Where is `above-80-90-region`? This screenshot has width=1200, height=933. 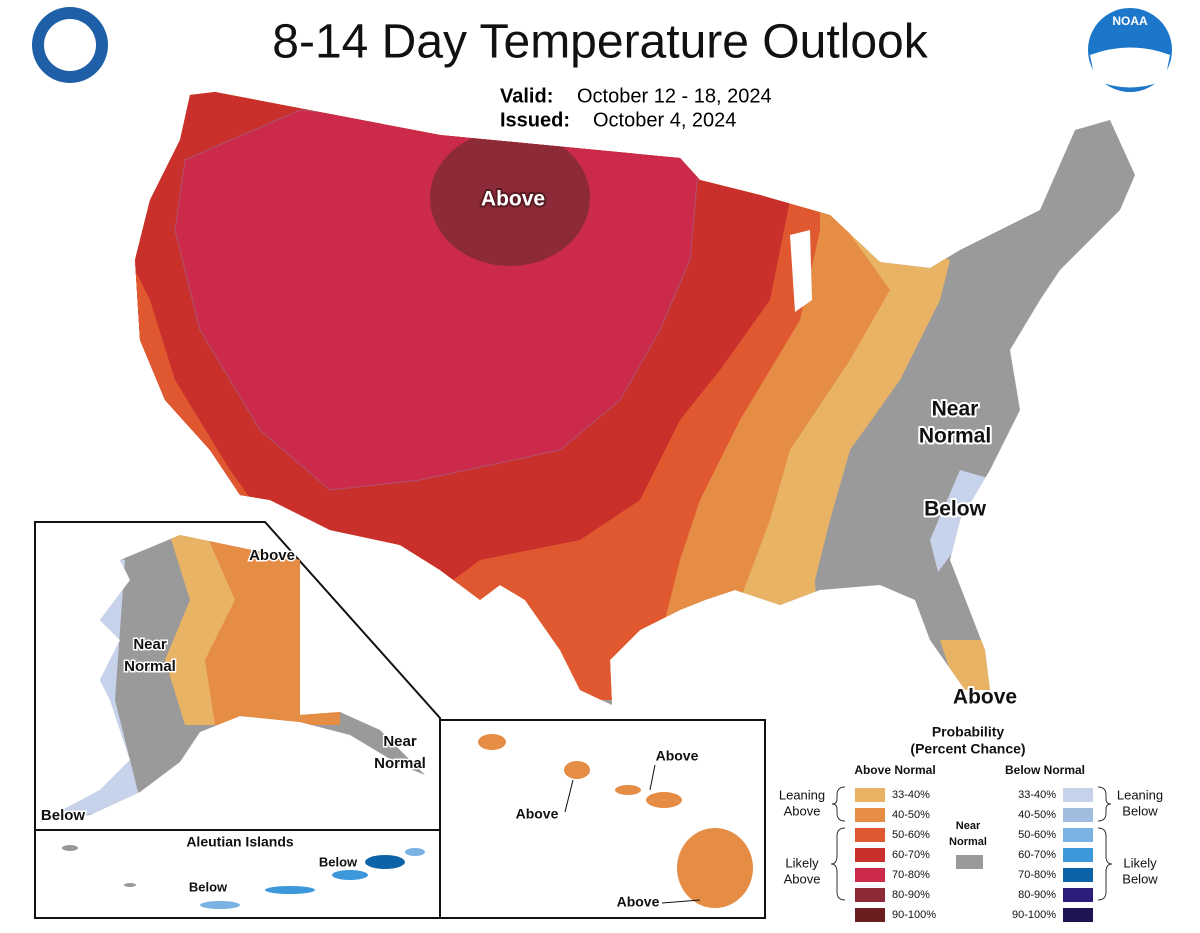 above-80-90-region is located at coordinates (510, 198).